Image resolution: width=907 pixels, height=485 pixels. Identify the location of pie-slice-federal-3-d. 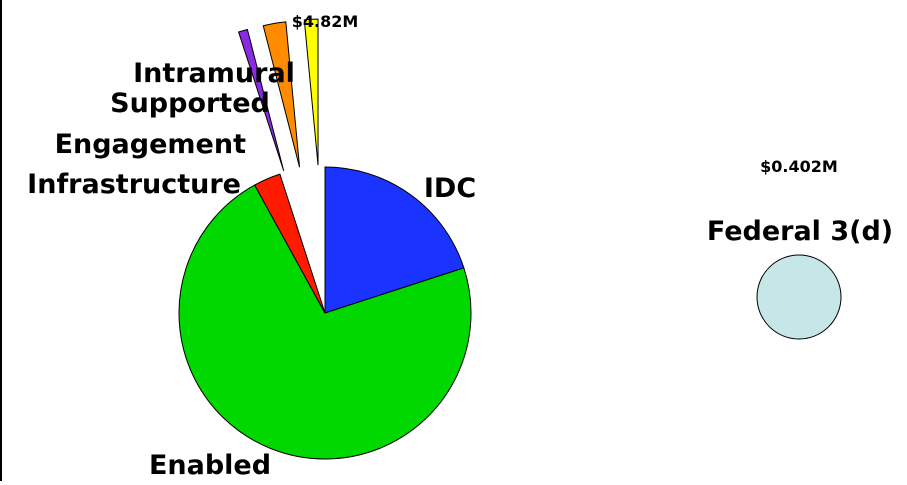
(799, 297).